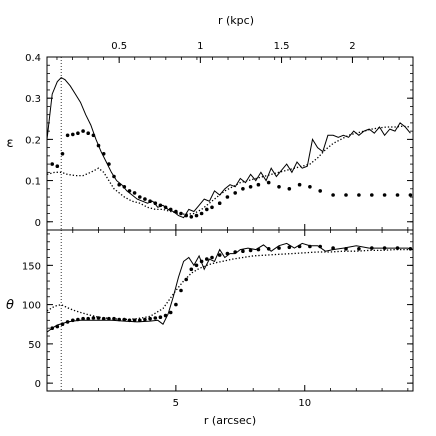  I want to click on y-tick-label: 50, so click(34, 345).